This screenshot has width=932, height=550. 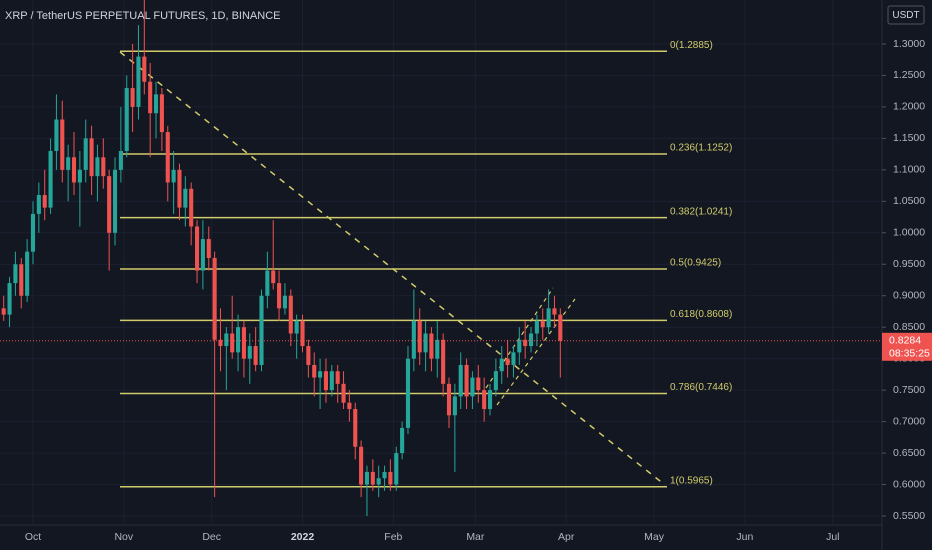 I want to click on x-tick-label: Apr, so click(x=566, y=537).